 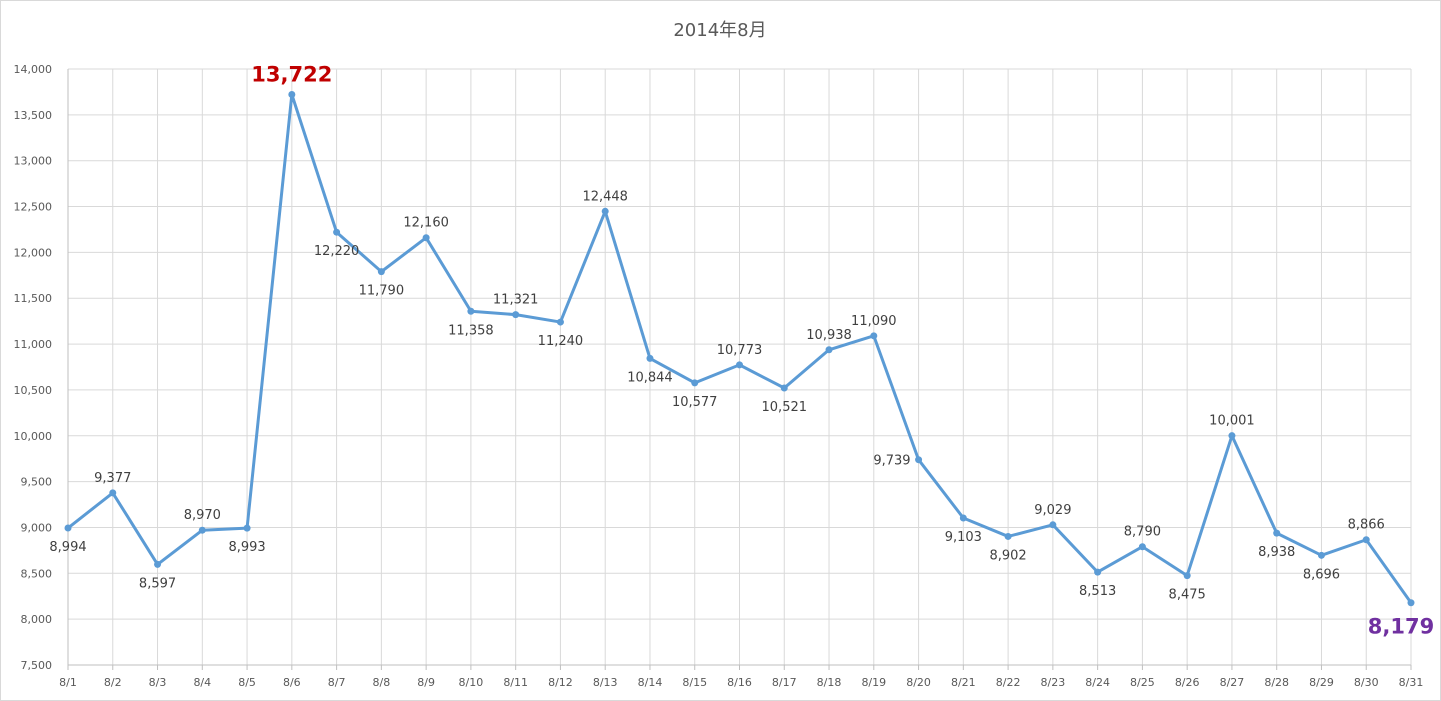 I want to click on data-label: 10,773, so click(x=740, y=350).